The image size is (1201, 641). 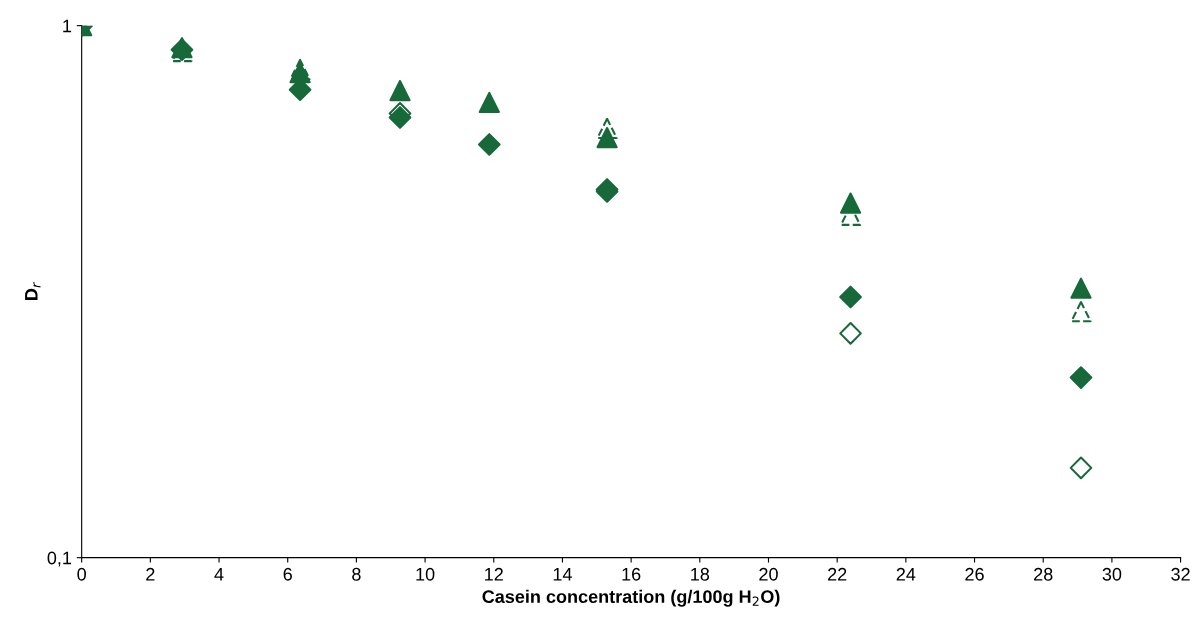 I want to click on x-tick-label: 8, so click(x=356, y=574).